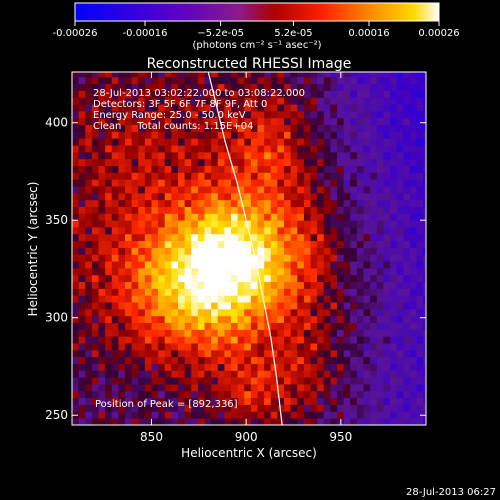 This screenshot has width=500, height=500. What do you see at coordinates (56, 318) in the screenshot?
I see `y-tick-label: 300` at bounding box center [56, 318].